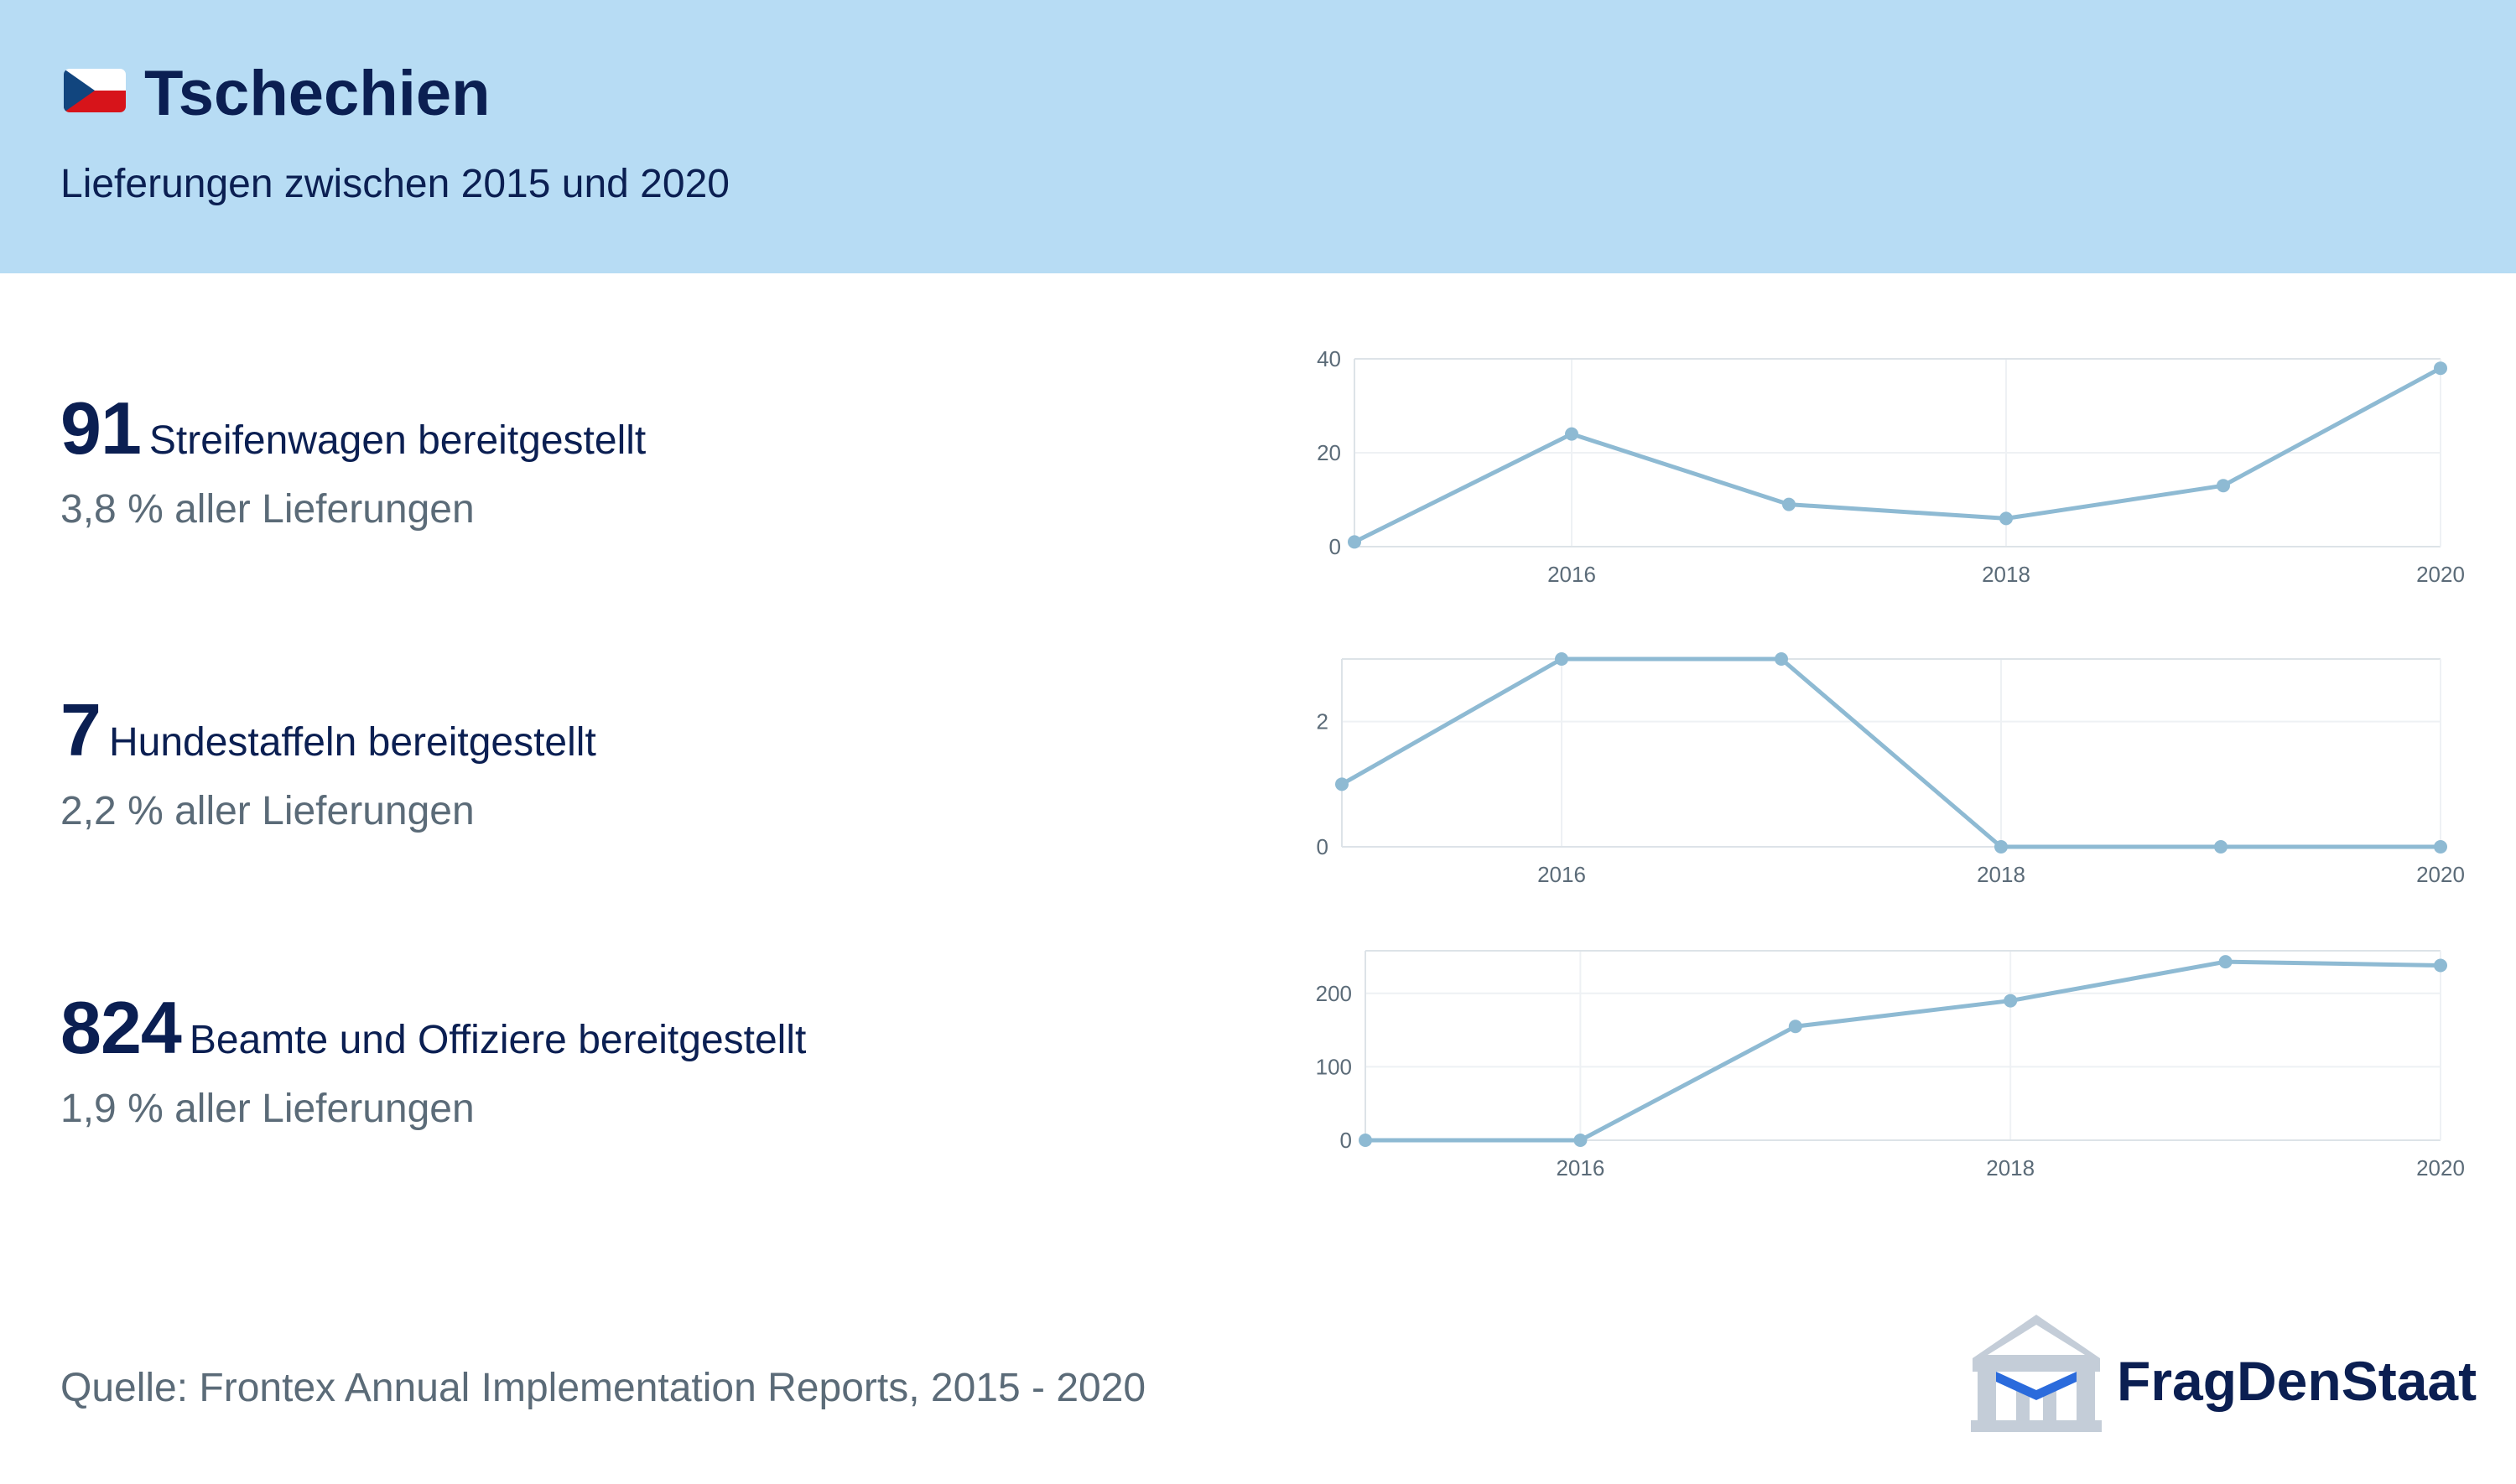  What do you see at coordinates (2297, 1381) in the screenshot?
I see `logo-text: FragDenStaat` at bounding box center [2297, 1381].